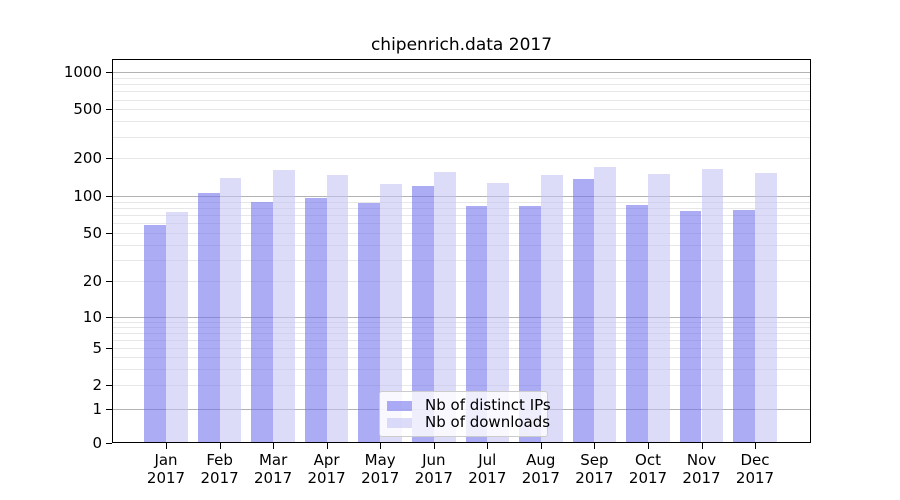 The height and width of the screenshot is (500, 900). I want to click on bar-distinct-ips-feb, so click(208, 317).